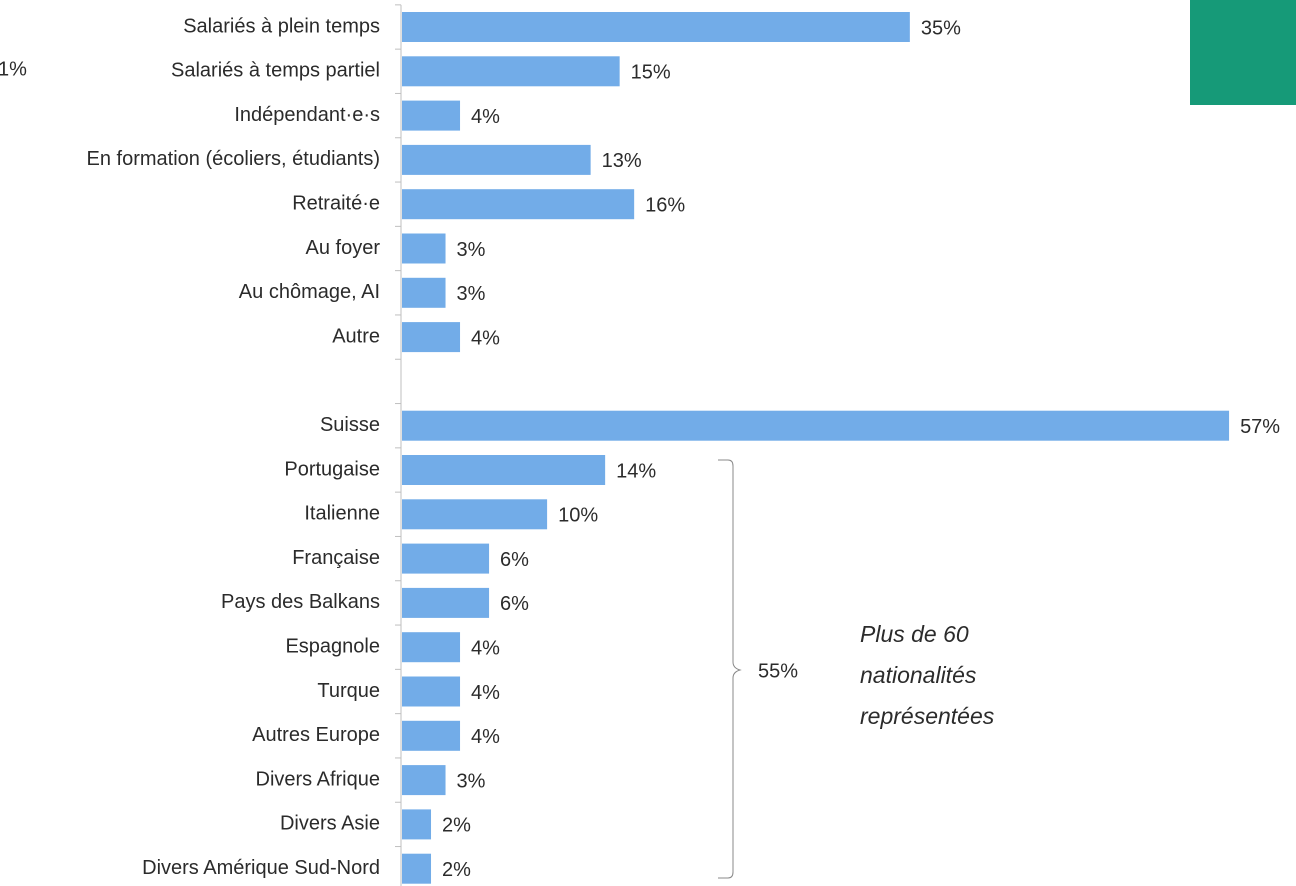  Describe the element at coordinates (730, 669) in the screenshot. I see `bracket` at that location.